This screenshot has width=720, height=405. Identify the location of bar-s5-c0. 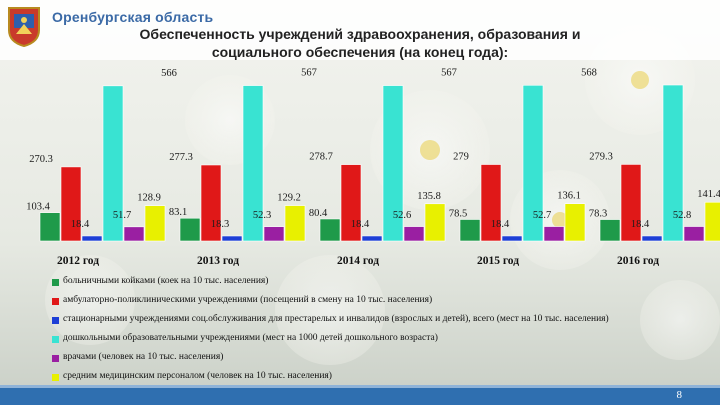
(155, 223).